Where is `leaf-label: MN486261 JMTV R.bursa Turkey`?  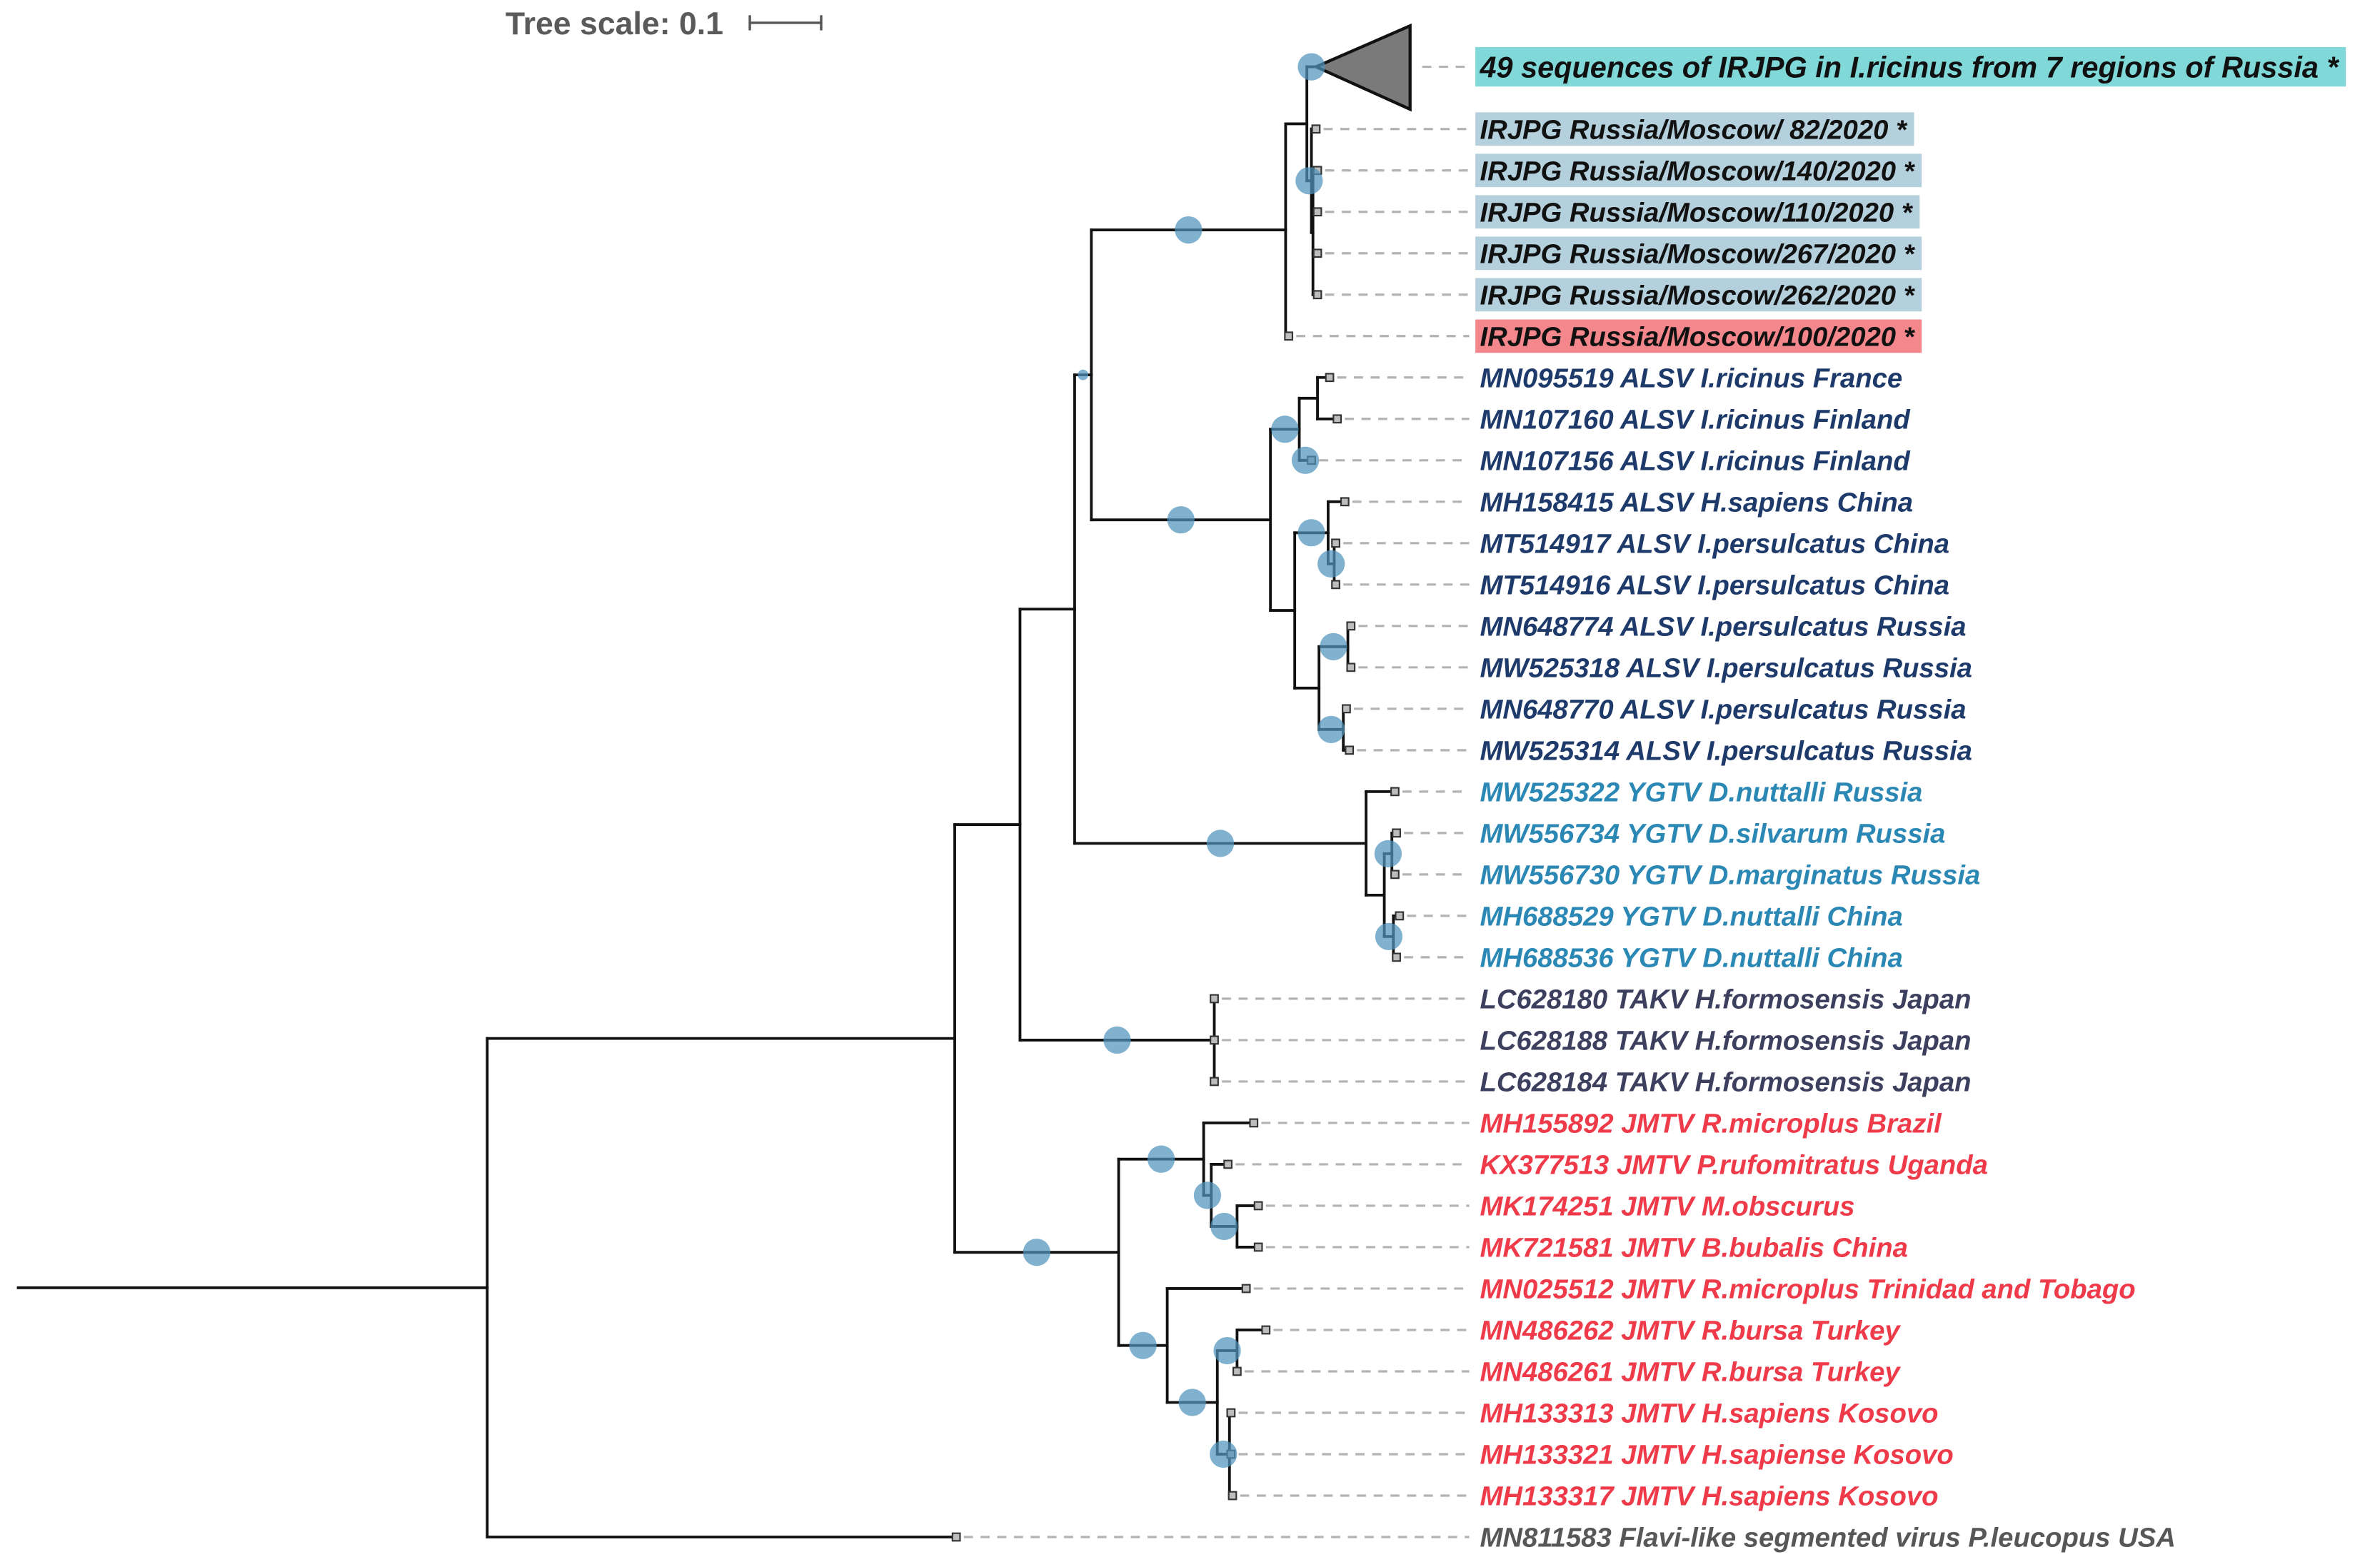 leaf-label: MN486261 JMTV R.bursa Turkey is located at coordinates (1690, 1372).